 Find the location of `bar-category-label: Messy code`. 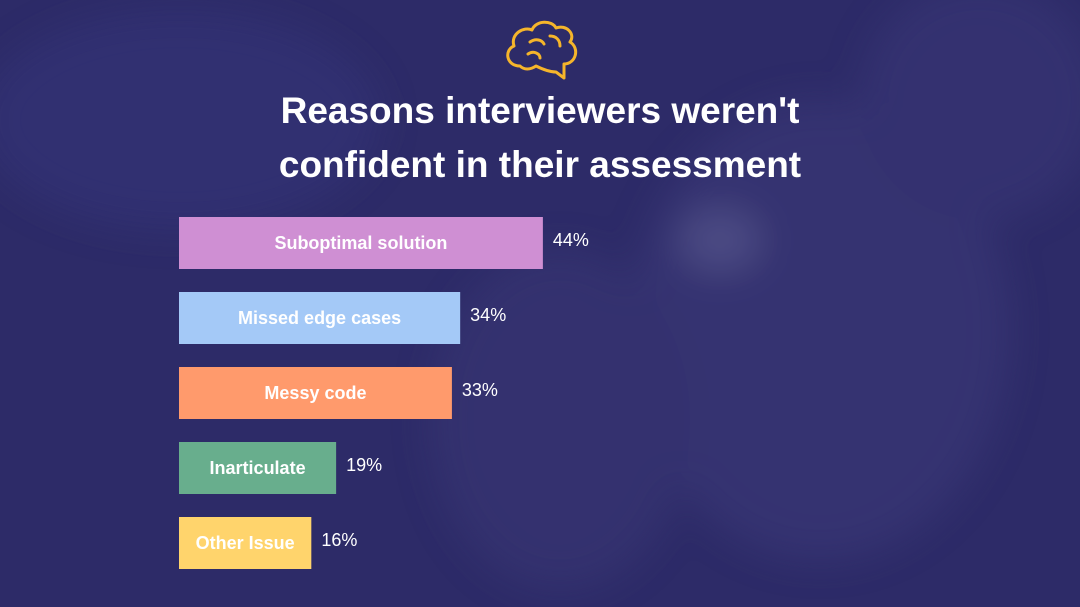

bar-category-label: Messy code is located at coordinates (315, 393).